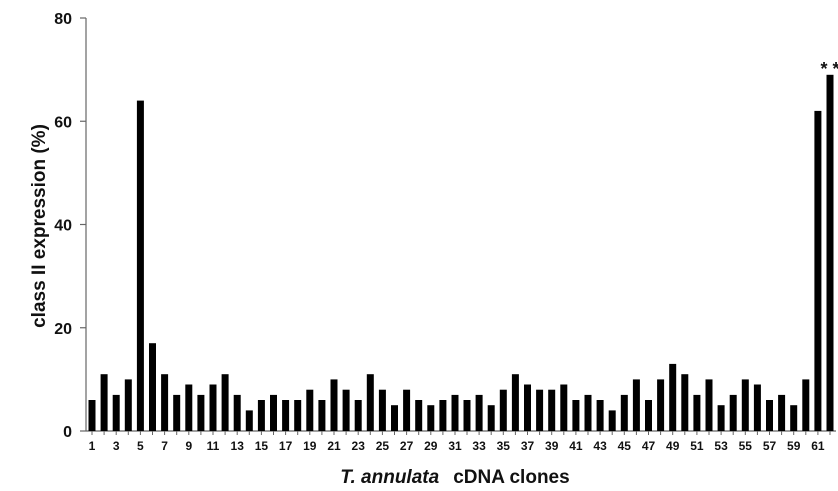 The width and height of the screenshot is (838, 491). What do you see at coordinates (407, 446) in the screenshot?
I see `x-tick-label: 27` at bounding box center [407, 446].